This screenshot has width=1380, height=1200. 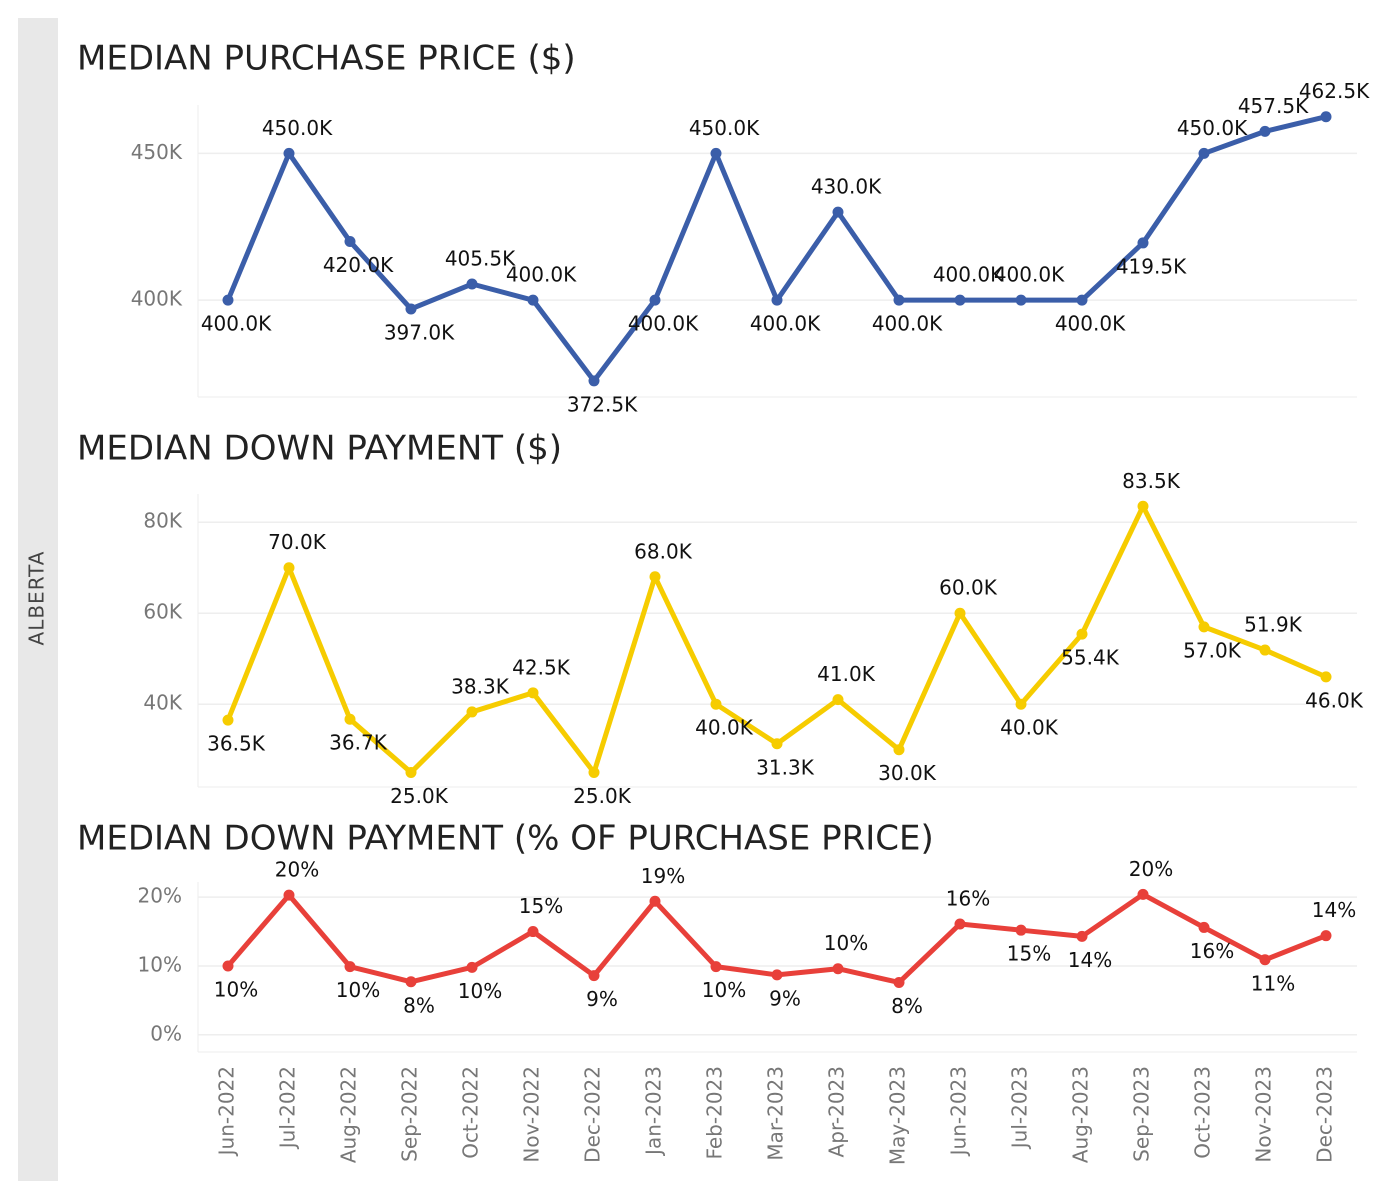 What do you see at coordinates (326, 59) in the screenshot?
I see `chart-title: MEDIAN PURCHASE PRICE ($)` at bounding box center [326, 59].